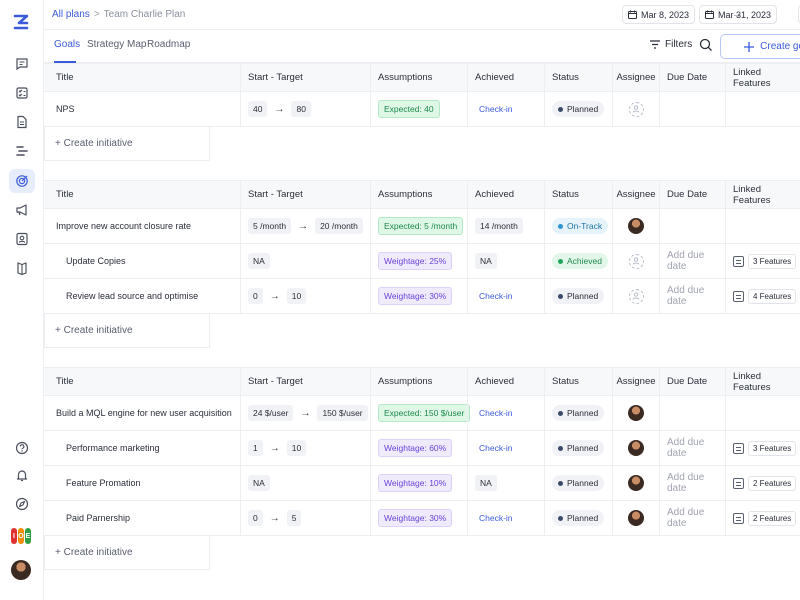  I want to click on linked-features: 3 Features, so click(765, 261).